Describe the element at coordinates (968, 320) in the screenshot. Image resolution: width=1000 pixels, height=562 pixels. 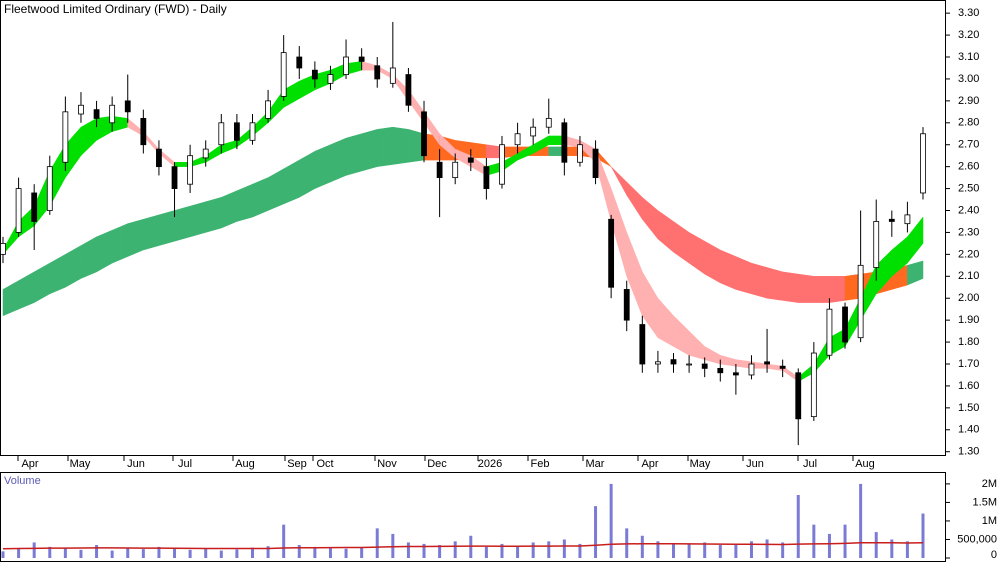
I see `y-tick-label: 1.90` at that location.